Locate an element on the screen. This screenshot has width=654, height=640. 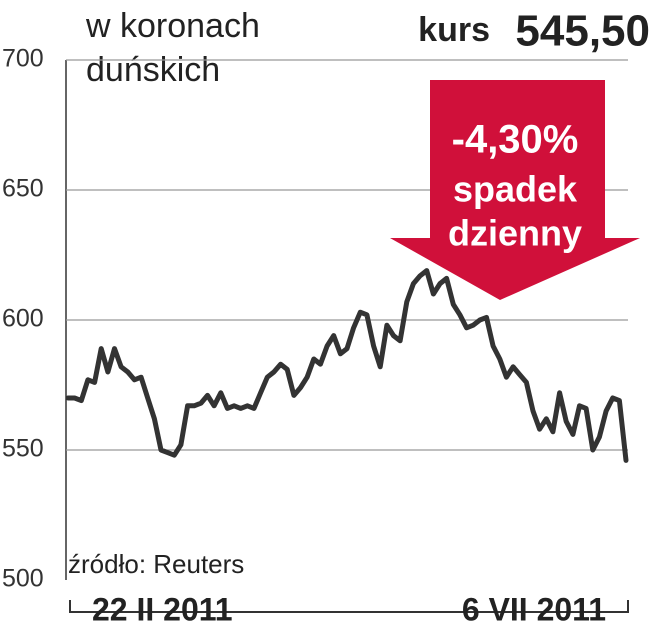
unit-label-line-1: w koronach is located at coordinates (172, 26).